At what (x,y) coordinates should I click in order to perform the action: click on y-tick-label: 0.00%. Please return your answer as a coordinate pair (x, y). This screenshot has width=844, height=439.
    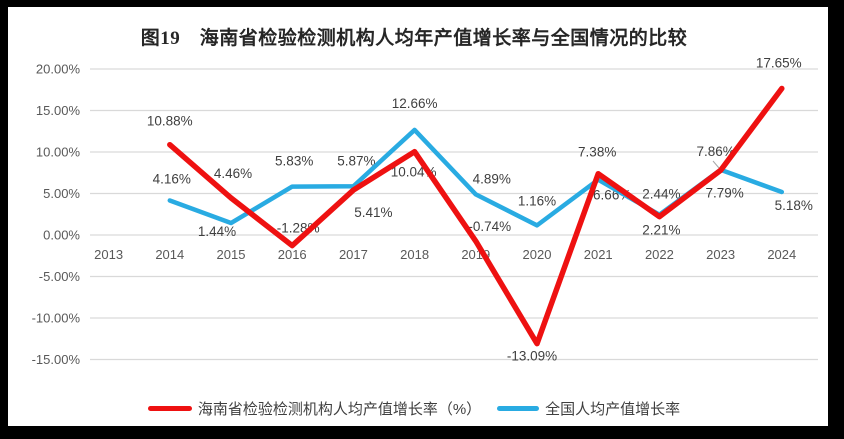
    Looking at the image, I should click on (61, 235).